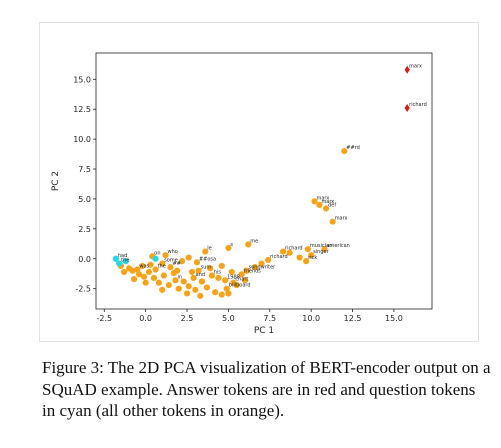  What do you see at coordinates (263, 268) in the screenshot?
I see `point-label: songwriter` at bounding box center [263, 268].